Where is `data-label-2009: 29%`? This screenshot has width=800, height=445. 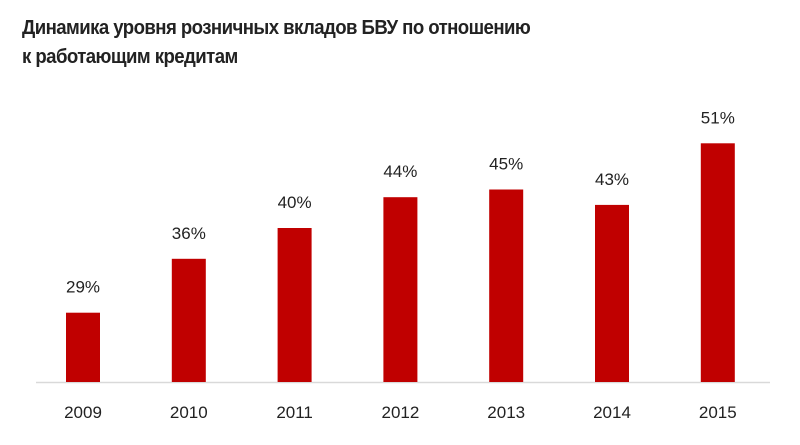
data-label-2009: 29% is located at coordinates (83, 287).